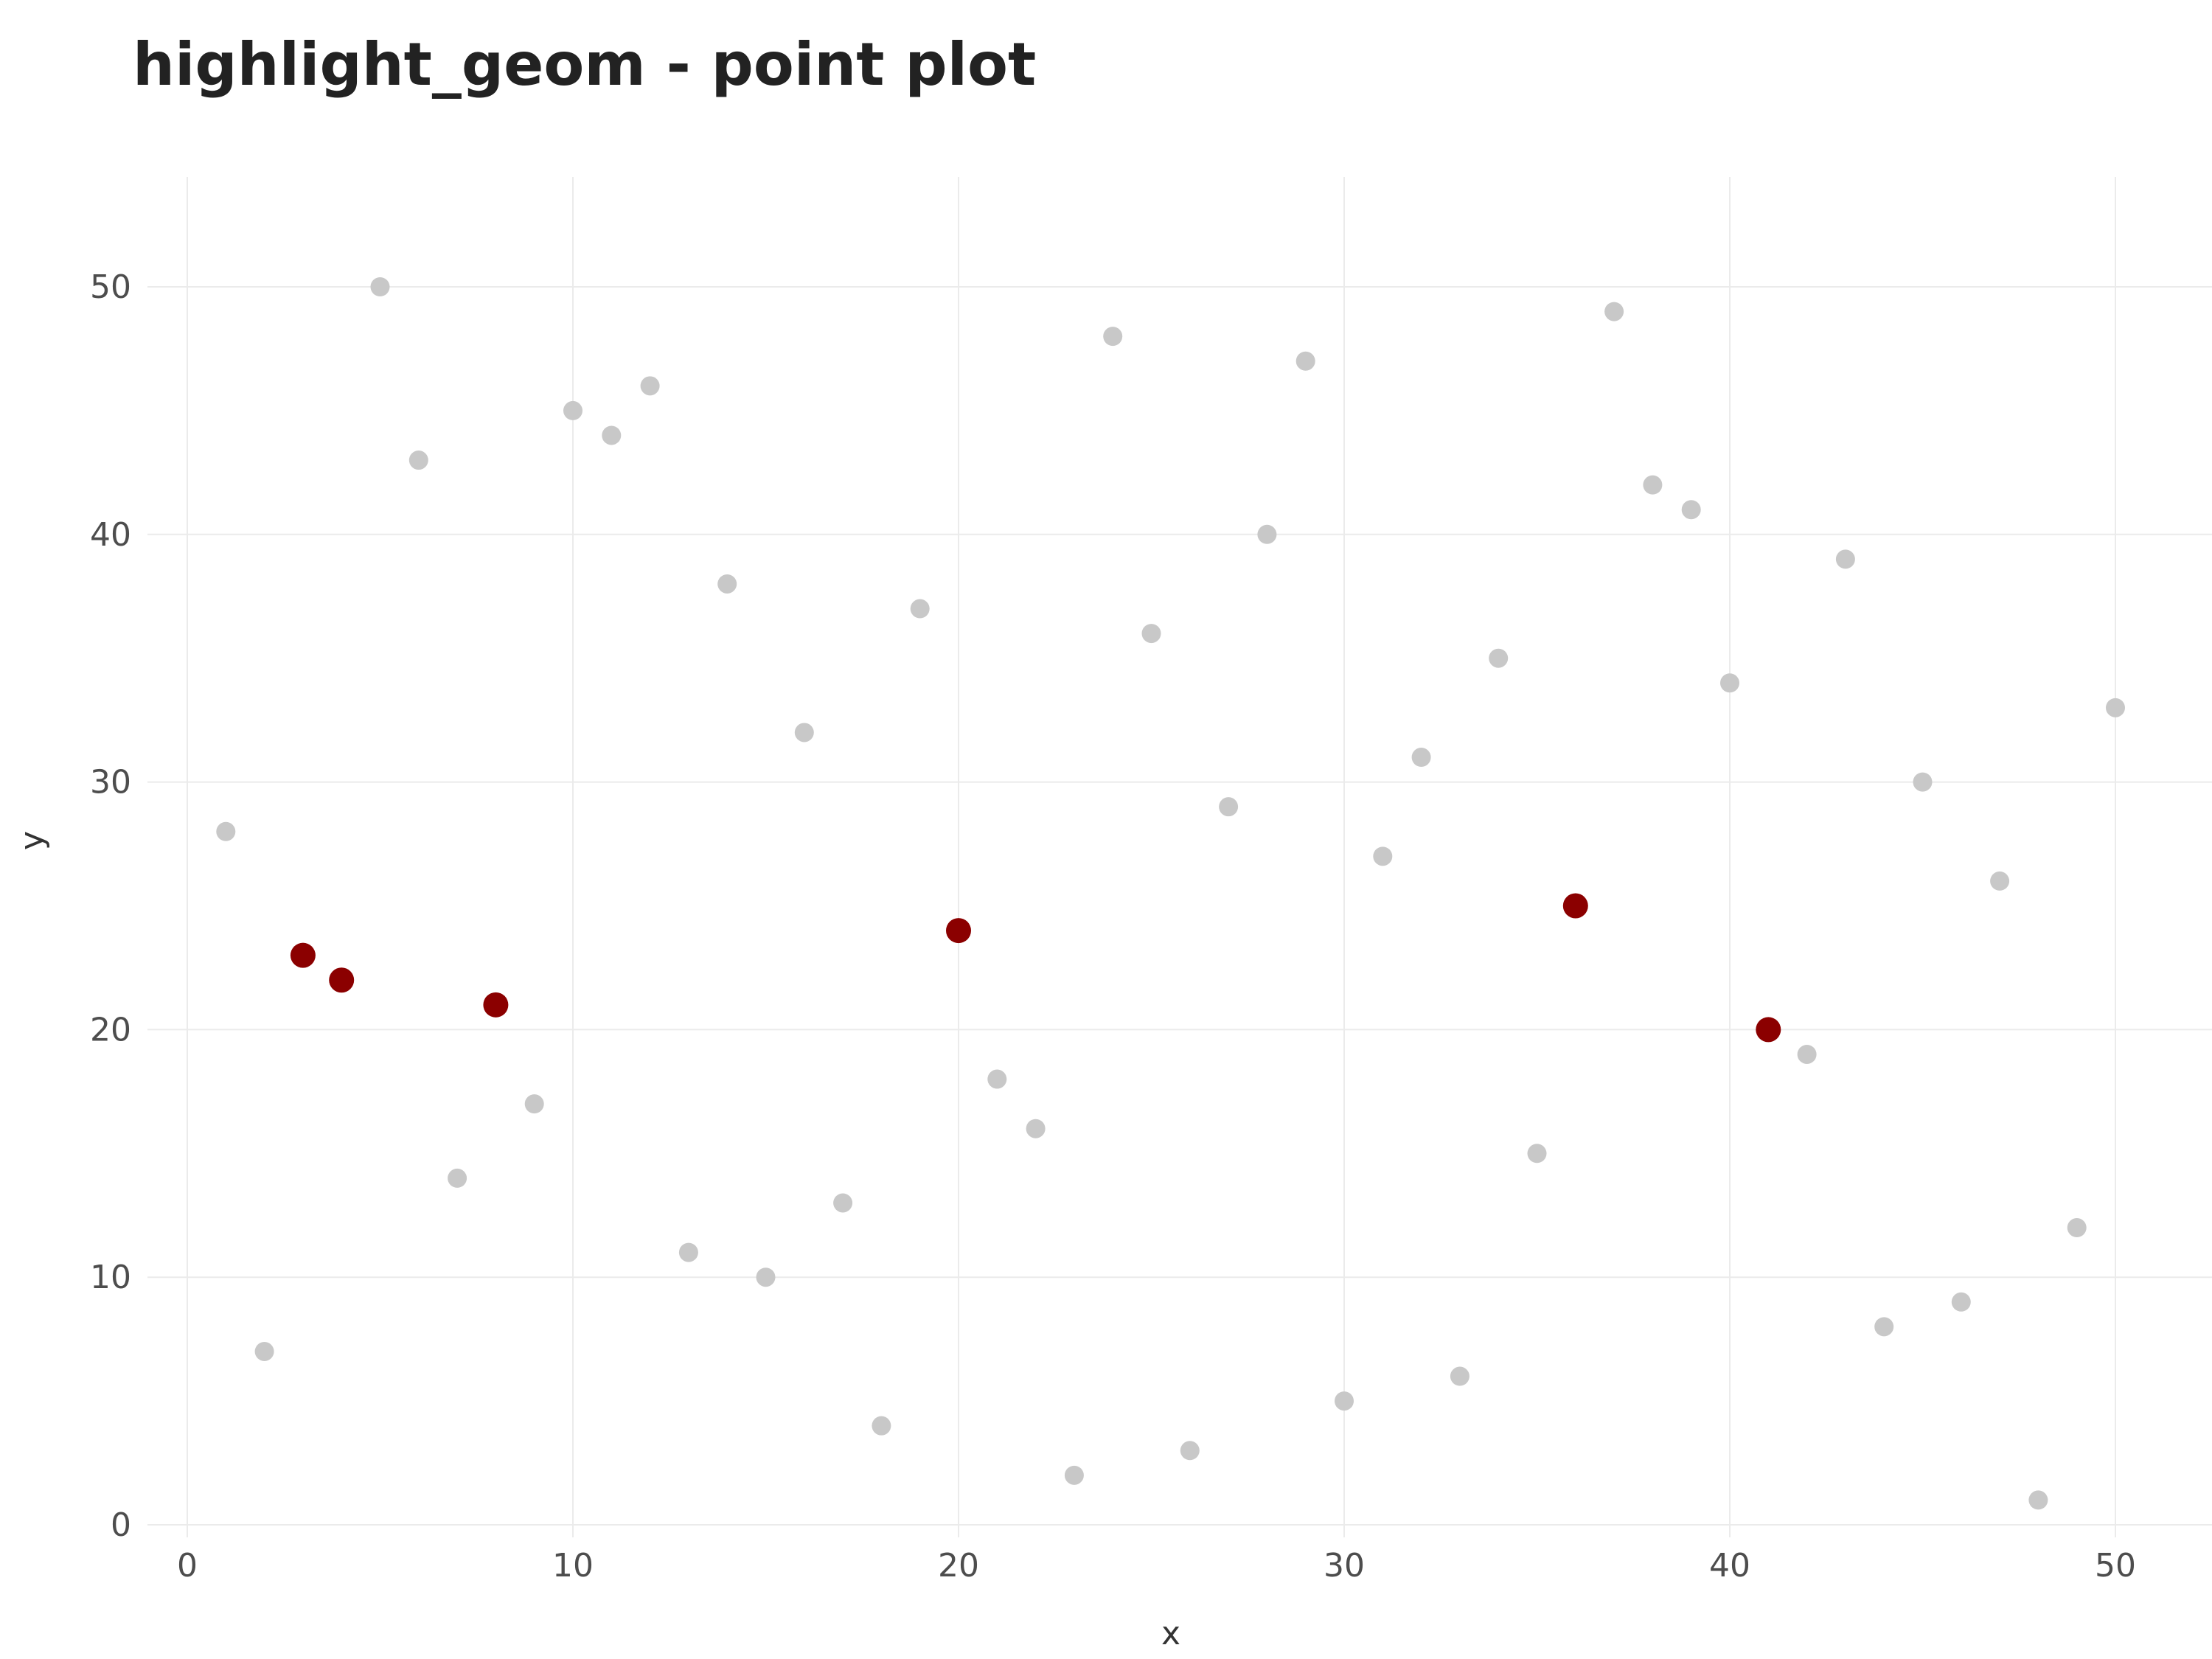  I want to click on y-tick-label: 10, so click(110, 1277).